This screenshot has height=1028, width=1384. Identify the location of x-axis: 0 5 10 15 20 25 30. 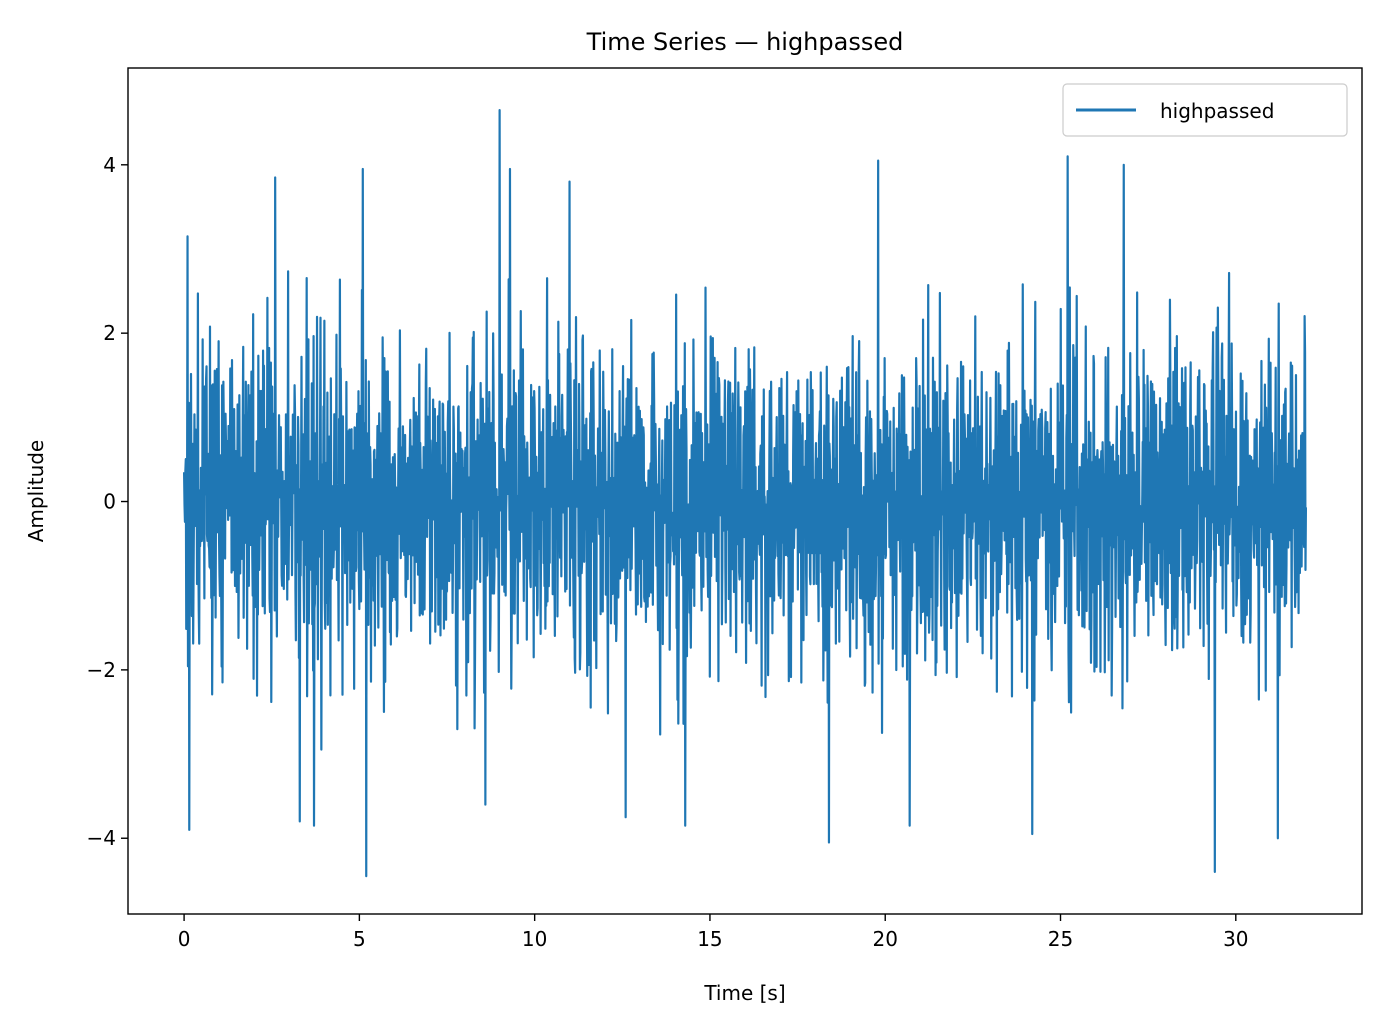
(713, 932).